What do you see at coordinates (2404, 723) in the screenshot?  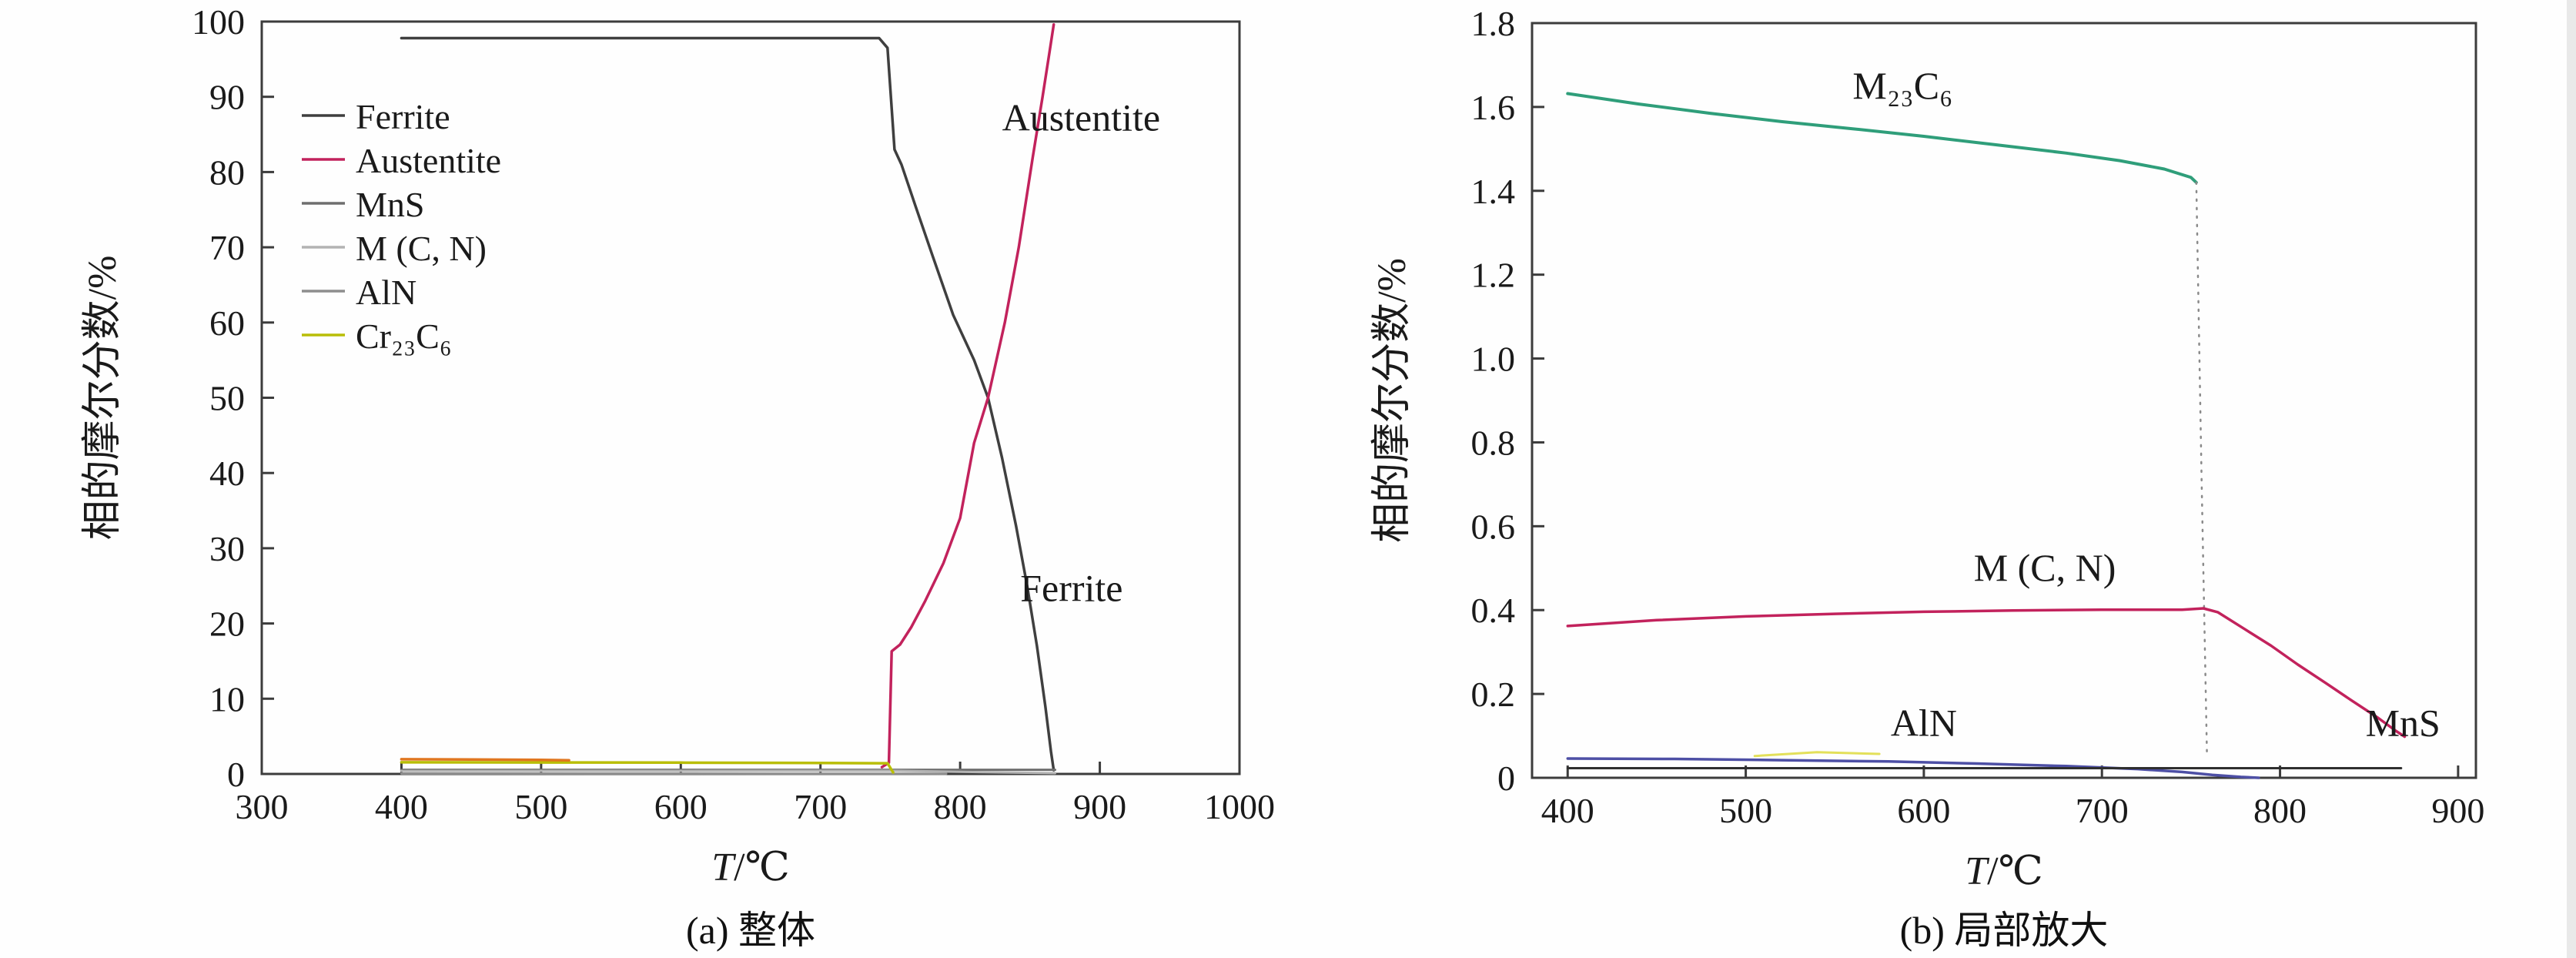 I see `annotation-label: MnS` at bounding box center [2404, 723].